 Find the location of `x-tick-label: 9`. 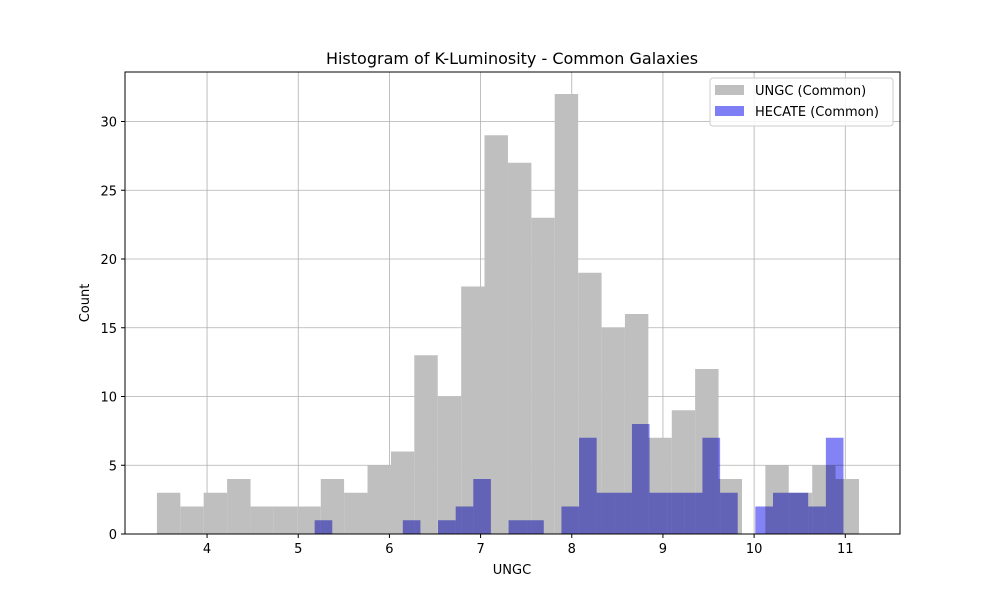

x-tick-label: 9 is located at coordinates (663, 549).